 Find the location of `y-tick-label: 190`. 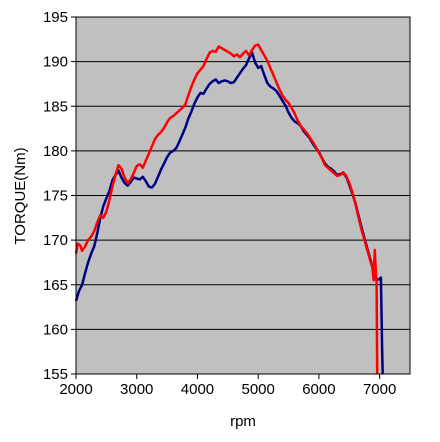

y-tick-label: 190 is located at coordinates (55, 62).